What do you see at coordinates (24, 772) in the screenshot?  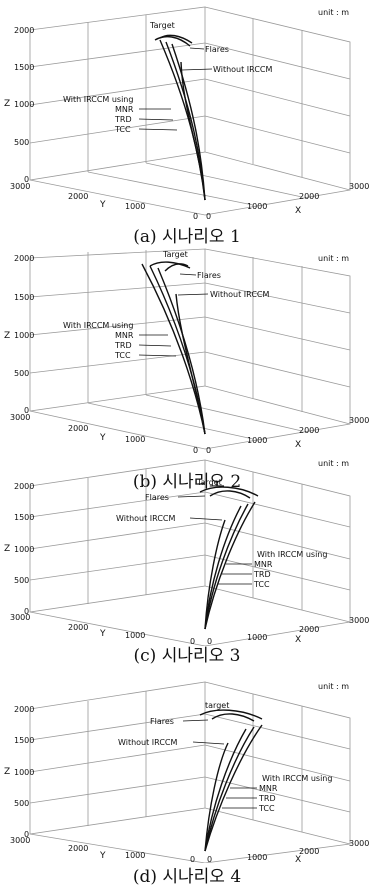 I see `z-tick-1000: 1000` at bounding box center [24, 772].